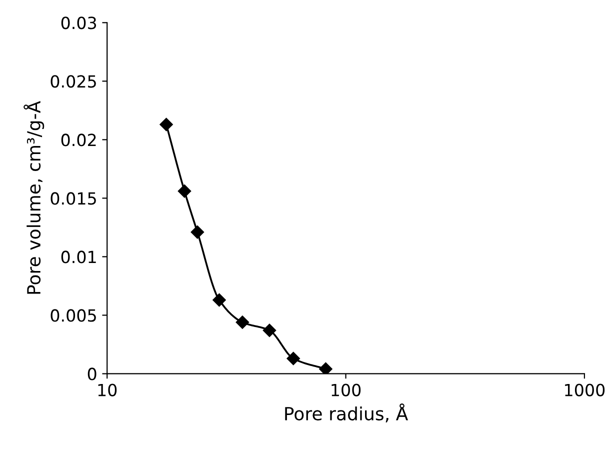  Describe the element at coordinates (346, 412) in the screenshot. I see `x-axis-title: Pore radius, Å` at that location.